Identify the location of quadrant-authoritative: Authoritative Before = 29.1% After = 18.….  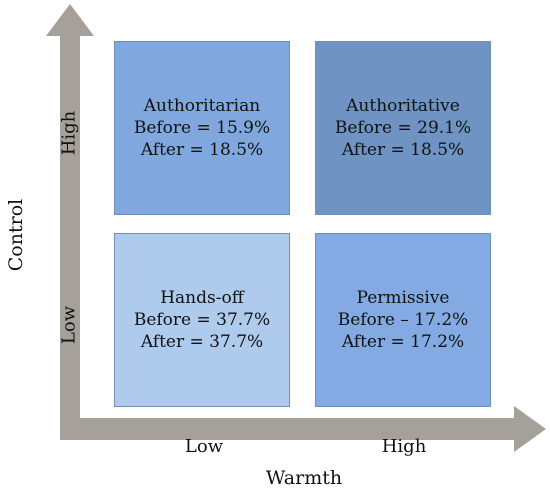
(403, 128).